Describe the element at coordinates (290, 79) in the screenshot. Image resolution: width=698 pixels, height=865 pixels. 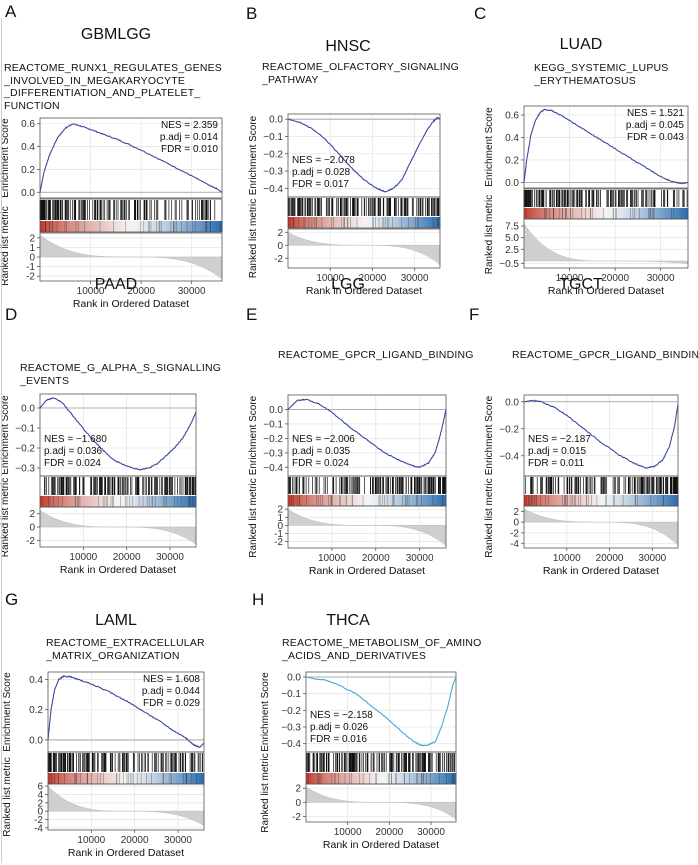
I see `pathway-title-line: _PATHWAY` at that location.